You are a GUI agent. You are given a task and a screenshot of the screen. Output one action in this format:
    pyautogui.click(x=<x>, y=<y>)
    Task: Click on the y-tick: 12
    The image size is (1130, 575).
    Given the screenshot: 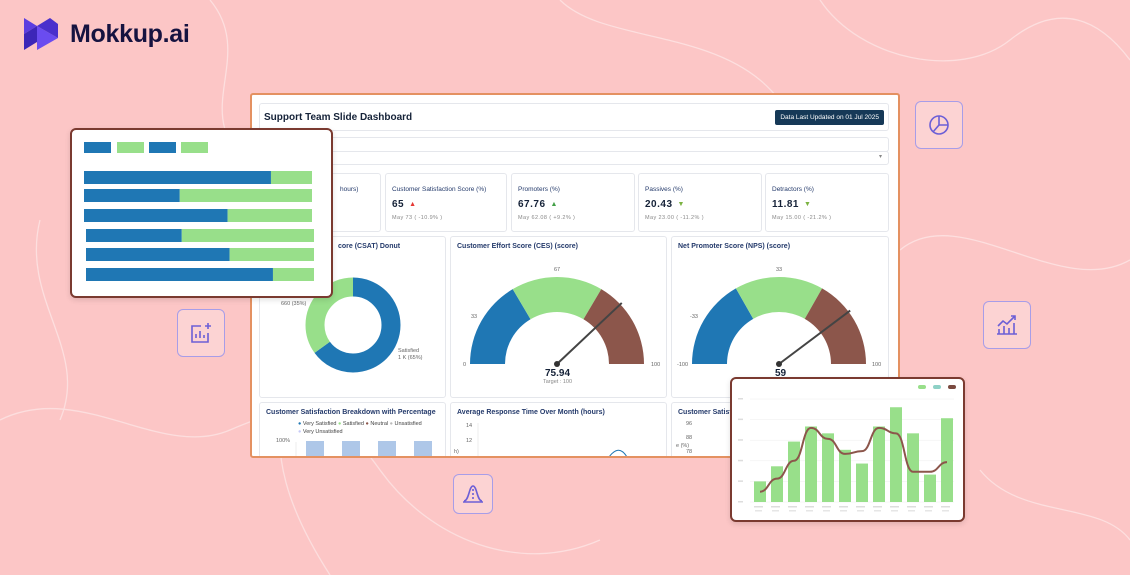 What is the action you would take?
    pyautogui.click(x=469, y=441)
    